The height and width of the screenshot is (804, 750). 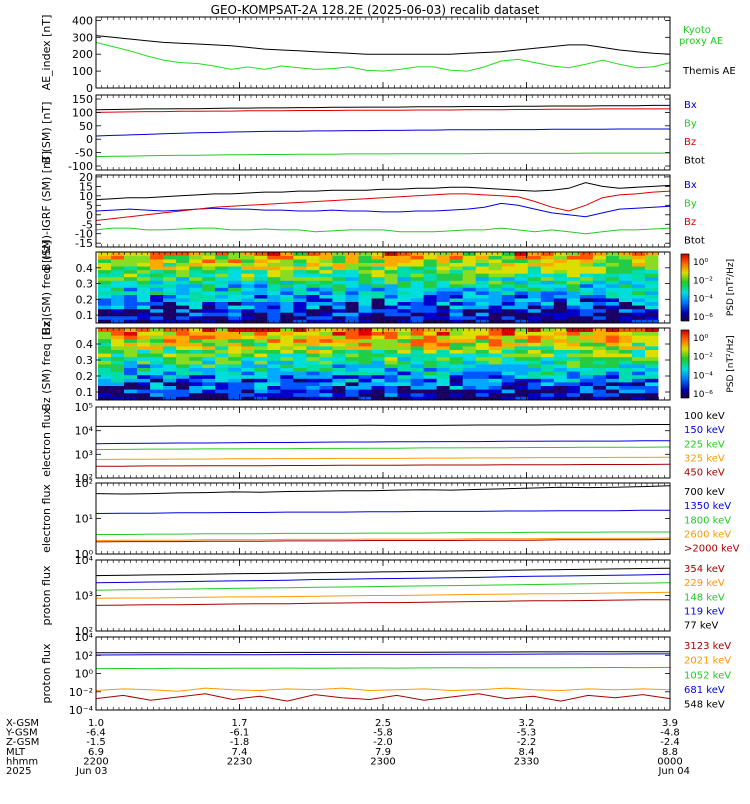 What do you see at coordinates (22, 742) in the screenshot?
I see `x-axis-row-label: Z-GSM` at bounding box center [22, 742].